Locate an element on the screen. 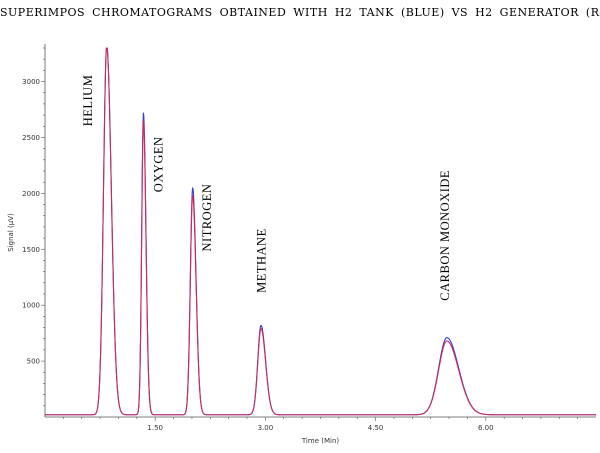 Image resolution: width=600 pixels, height=453 pixels. peak-label: HELIUM is located at coordinates (88, 101).